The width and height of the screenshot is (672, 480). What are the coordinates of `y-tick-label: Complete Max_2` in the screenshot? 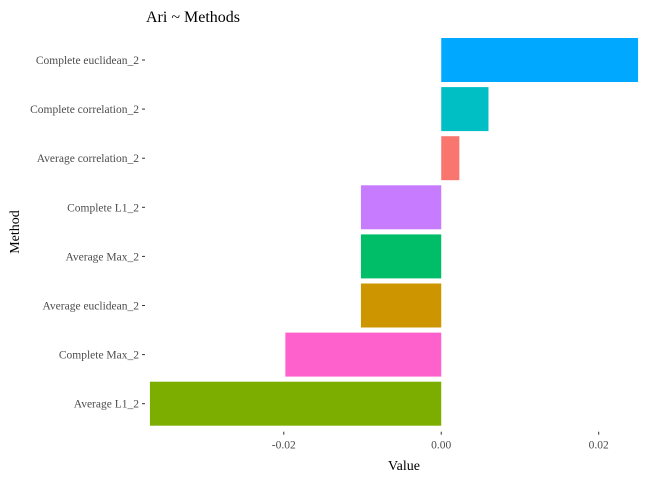 It's located at (99, 356).